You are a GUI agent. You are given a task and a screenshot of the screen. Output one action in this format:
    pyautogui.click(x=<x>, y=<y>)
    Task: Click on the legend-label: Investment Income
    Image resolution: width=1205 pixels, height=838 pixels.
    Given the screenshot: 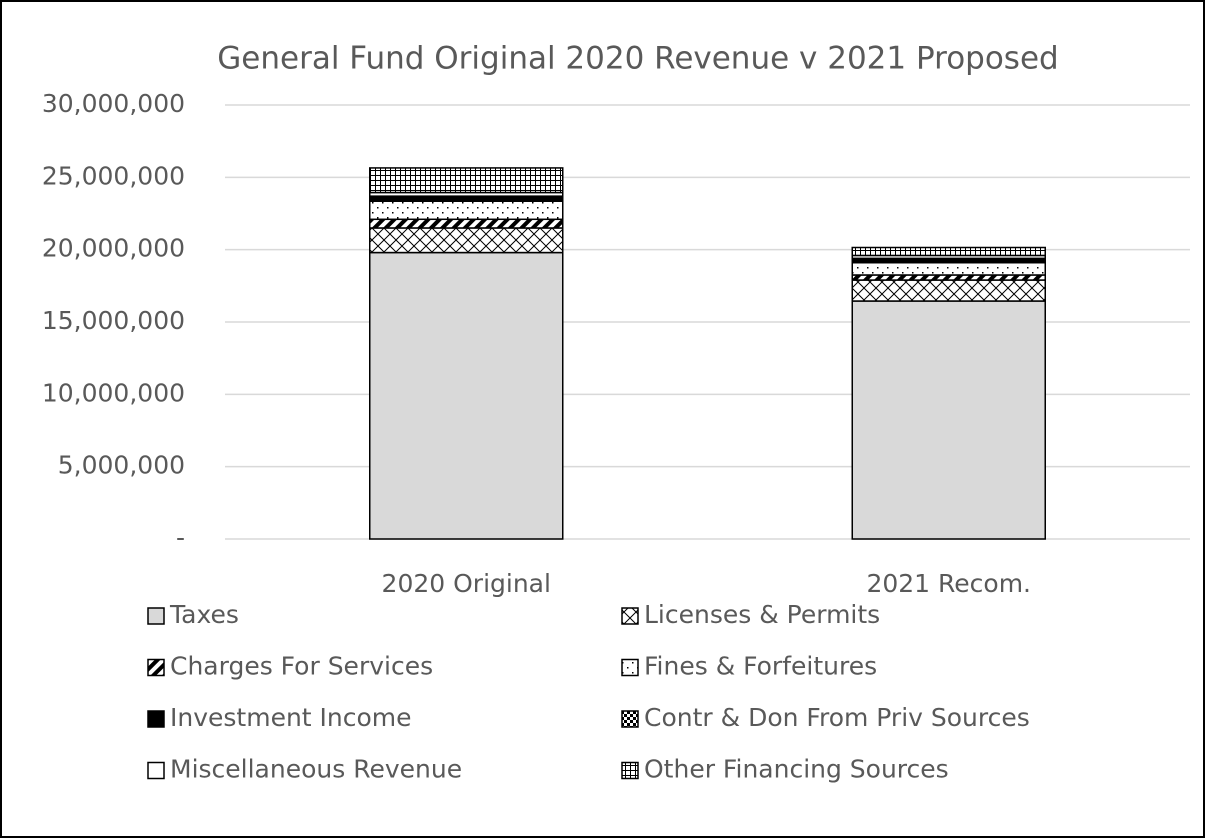 What is the action you would take?
    pyautogui.click(x=291, y=717)
    